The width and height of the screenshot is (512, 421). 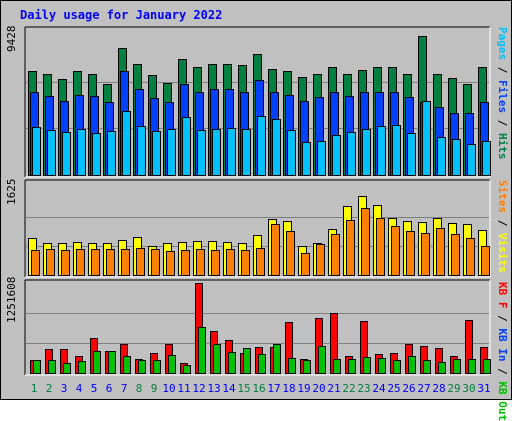 What do you see at coordinates (502, 223) in the screenshot?
I see `legend-middle-part-1: /` at bounding box center [502, 223].